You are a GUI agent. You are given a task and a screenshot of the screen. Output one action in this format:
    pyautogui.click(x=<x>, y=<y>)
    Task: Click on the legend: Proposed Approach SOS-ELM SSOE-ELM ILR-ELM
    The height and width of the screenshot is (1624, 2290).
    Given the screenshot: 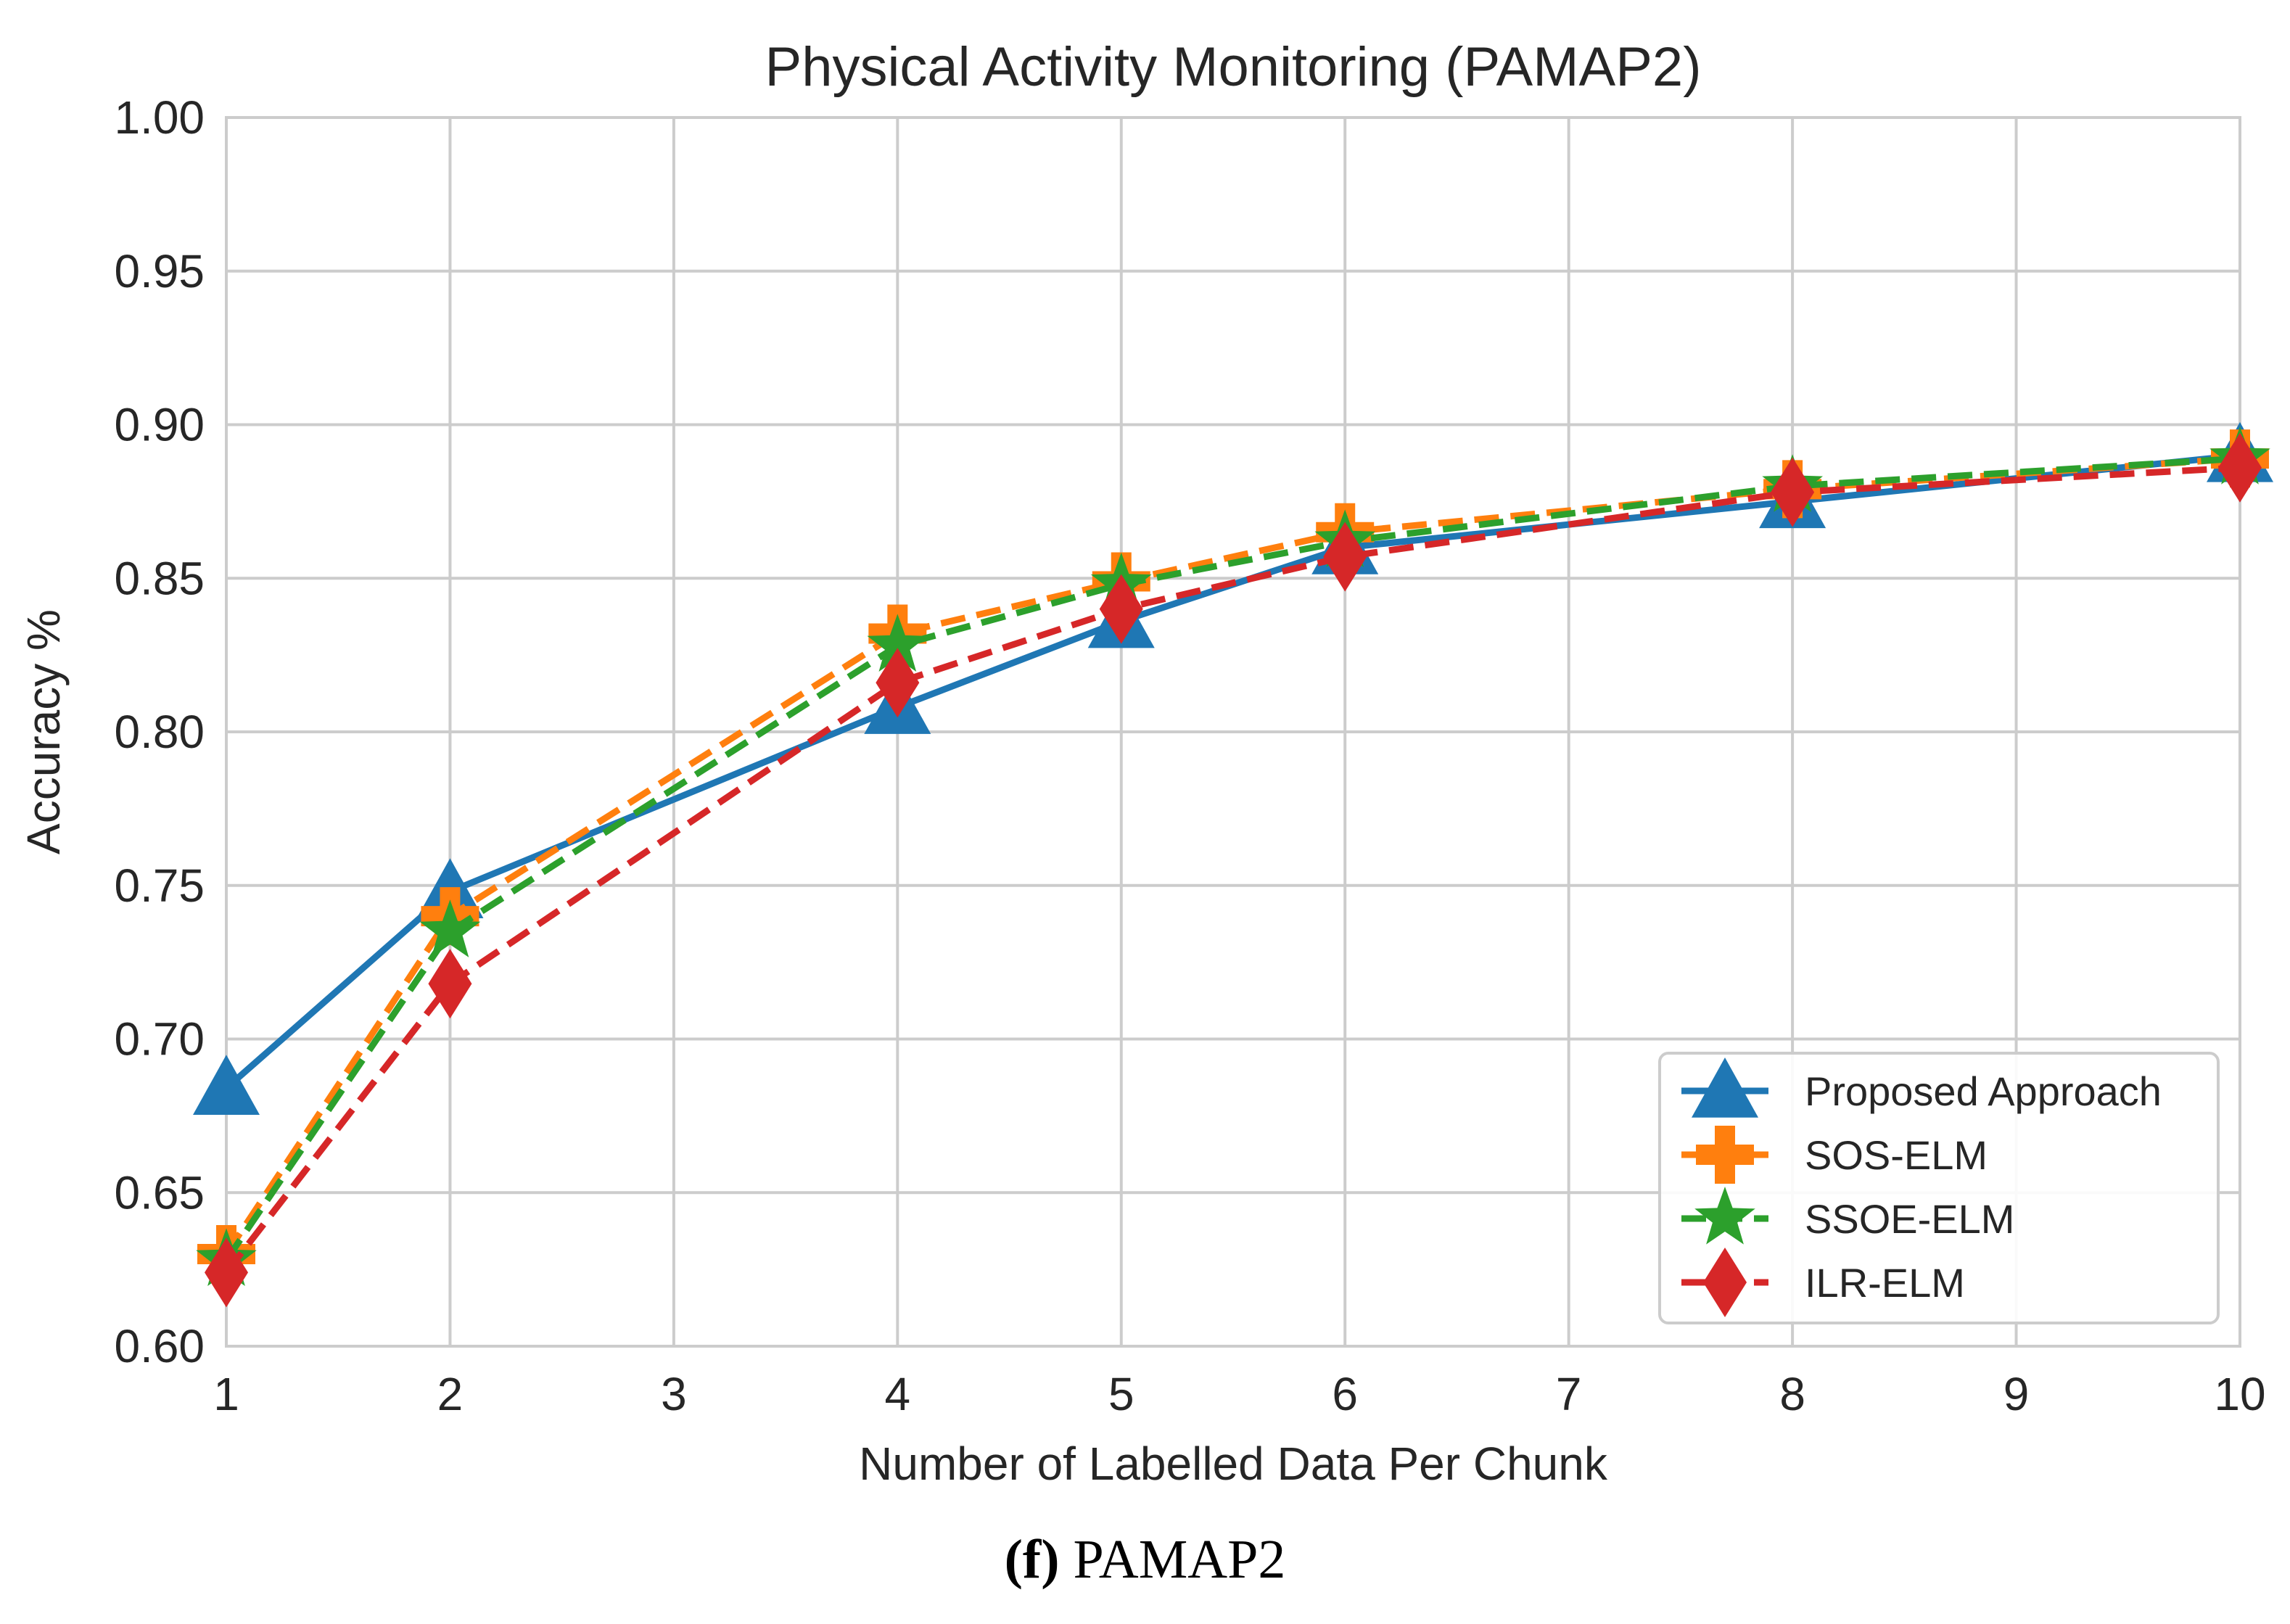 What is the action you would take?
    pyautogui.click(x=1939, y=1188)
    